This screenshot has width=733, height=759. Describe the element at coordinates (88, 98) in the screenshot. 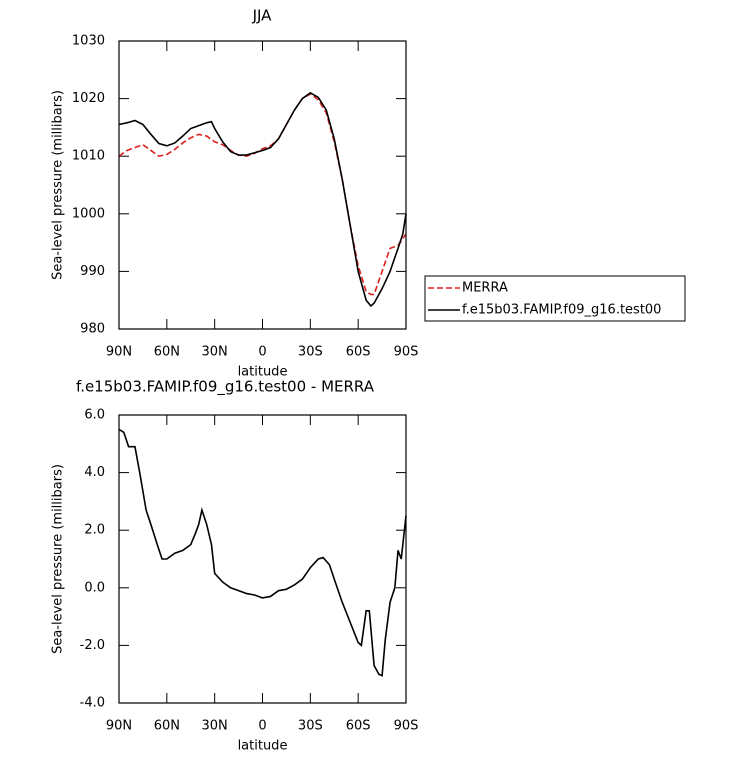

I see `y-tick-label: 1020` at that location.